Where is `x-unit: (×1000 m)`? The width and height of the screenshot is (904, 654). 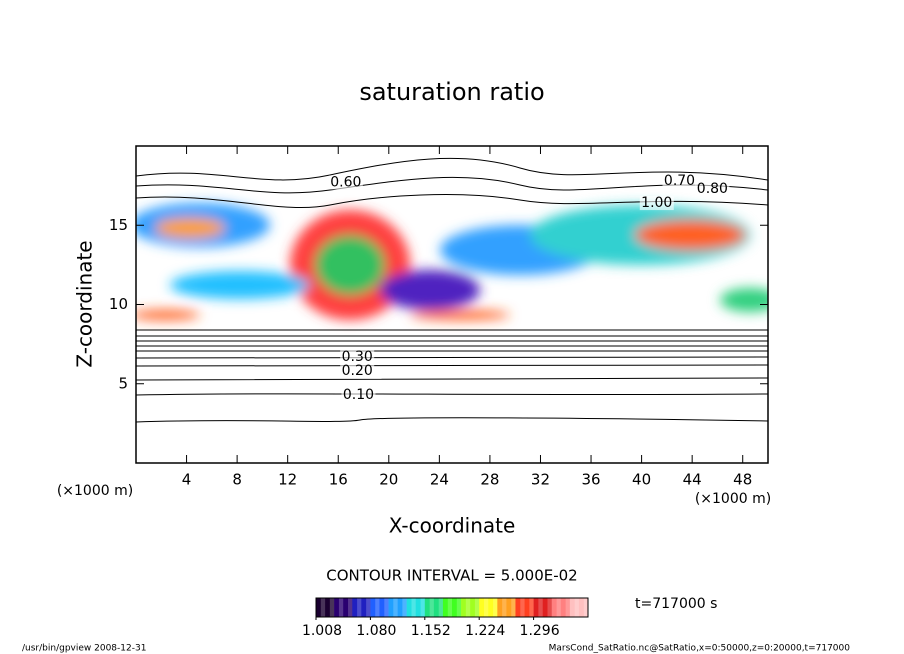
x-unit: (×1000 m) is located at coordinates (733, 499).